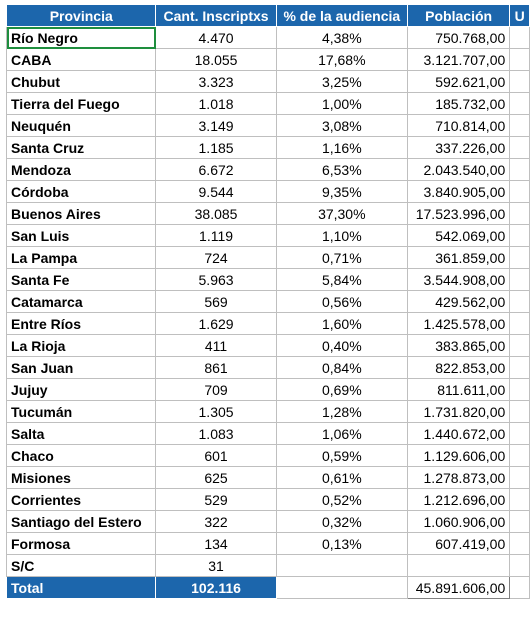 This screenshot has height=633, width=530. I want to click on cell-cant: 625, so click(216, 477).